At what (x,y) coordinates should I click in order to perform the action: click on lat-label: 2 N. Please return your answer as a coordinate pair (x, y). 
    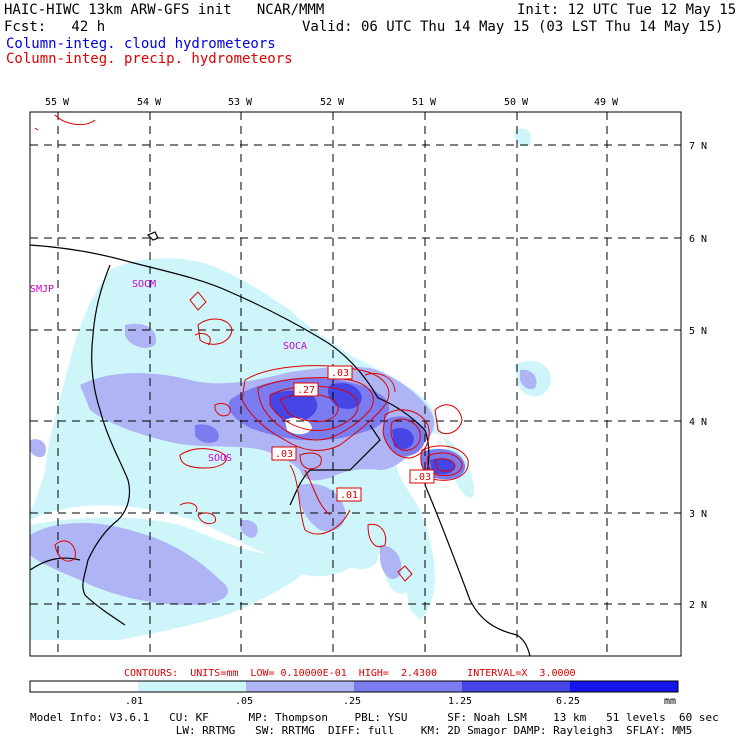
    Looking at the image, I should click on (698, 605).